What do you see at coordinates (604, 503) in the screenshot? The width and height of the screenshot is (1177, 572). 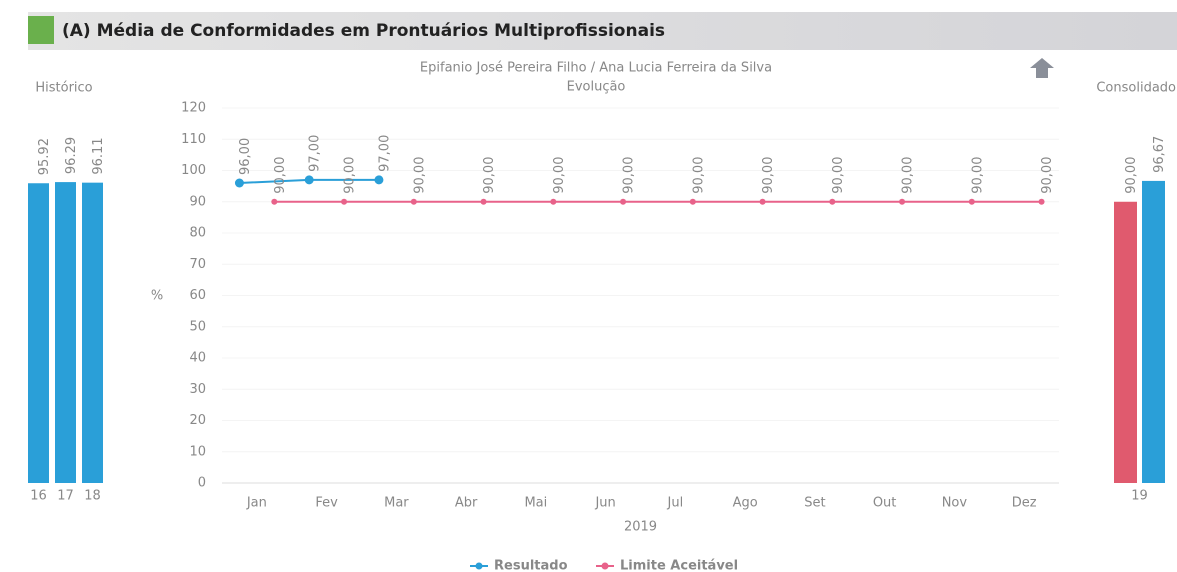 I see `x-tick-label: Jun` at bounding box center [604, 503].